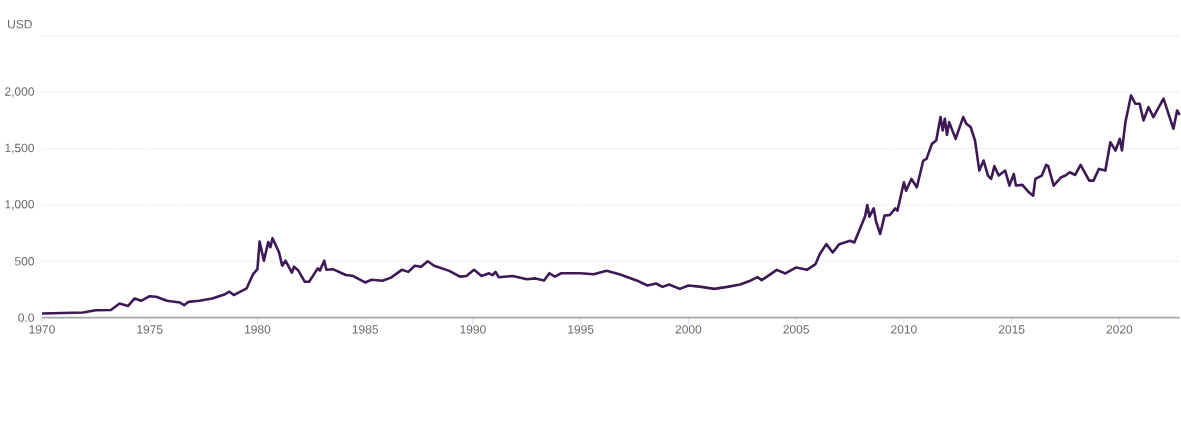  What do you see at coordinates (26, 317) in the screenshot?
I see `y-tick-label: 0.0` at bounding box center [26, 317].